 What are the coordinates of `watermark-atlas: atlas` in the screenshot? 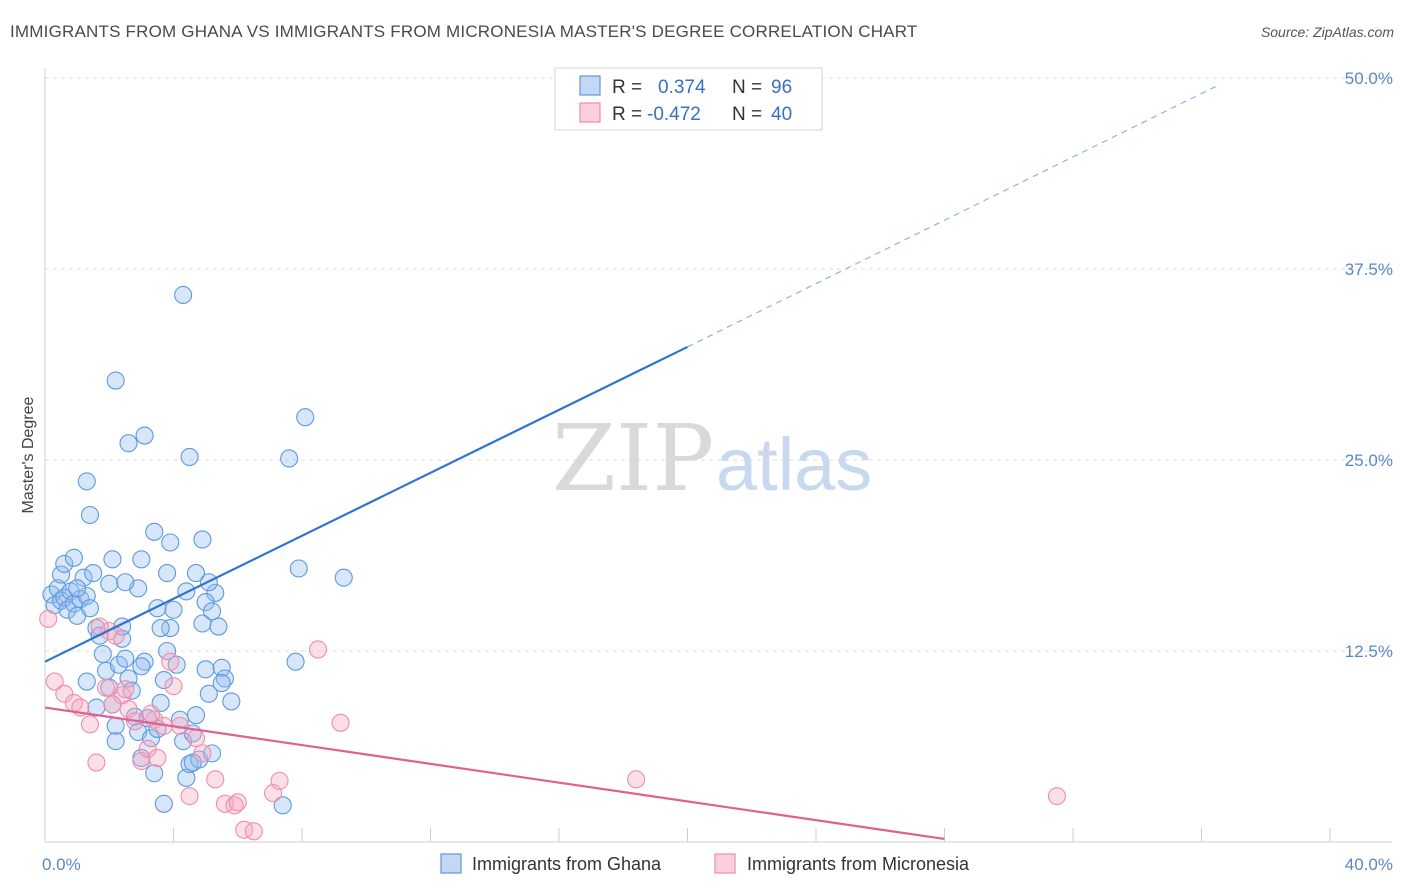 It's located at (794, 464).